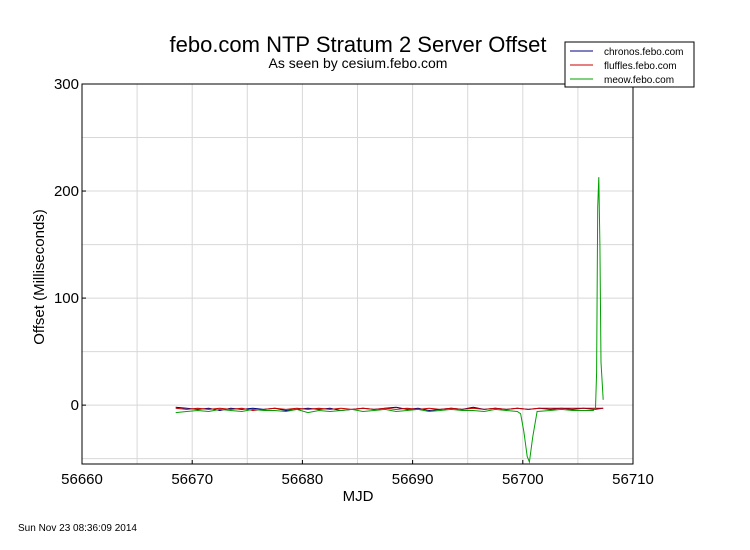 The image size is (750, 550). Describe the element at coordinates (523, 479) in the screenshot. I see `x-tick-label: 56700` at that location.